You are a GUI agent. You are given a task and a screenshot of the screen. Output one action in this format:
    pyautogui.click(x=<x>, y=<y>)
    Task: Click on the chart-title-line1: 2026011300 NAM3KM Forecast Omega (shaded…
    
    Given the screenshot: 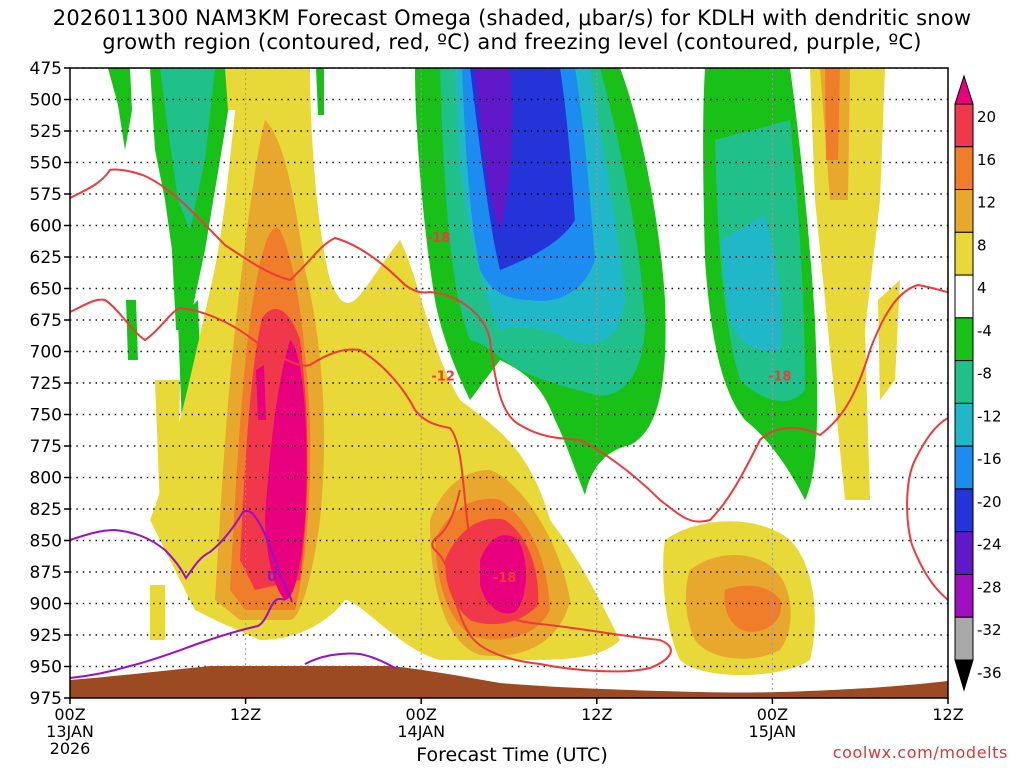 What is the action you would take?
    pyautogui.click(x=512, y=18)
    